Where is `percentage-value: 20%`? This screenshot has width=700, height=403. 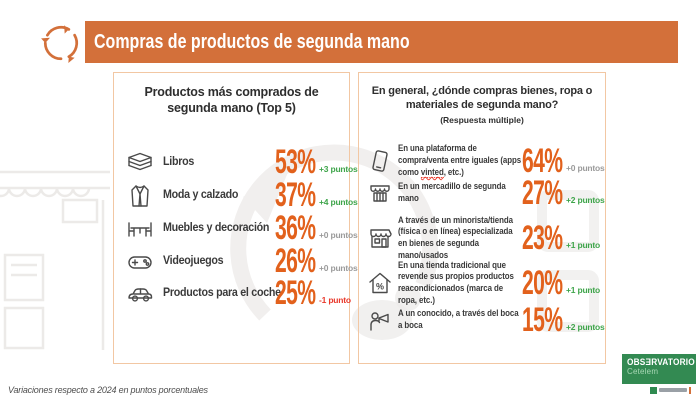
percentage-value: 20% is located at coordinates (542, 283).